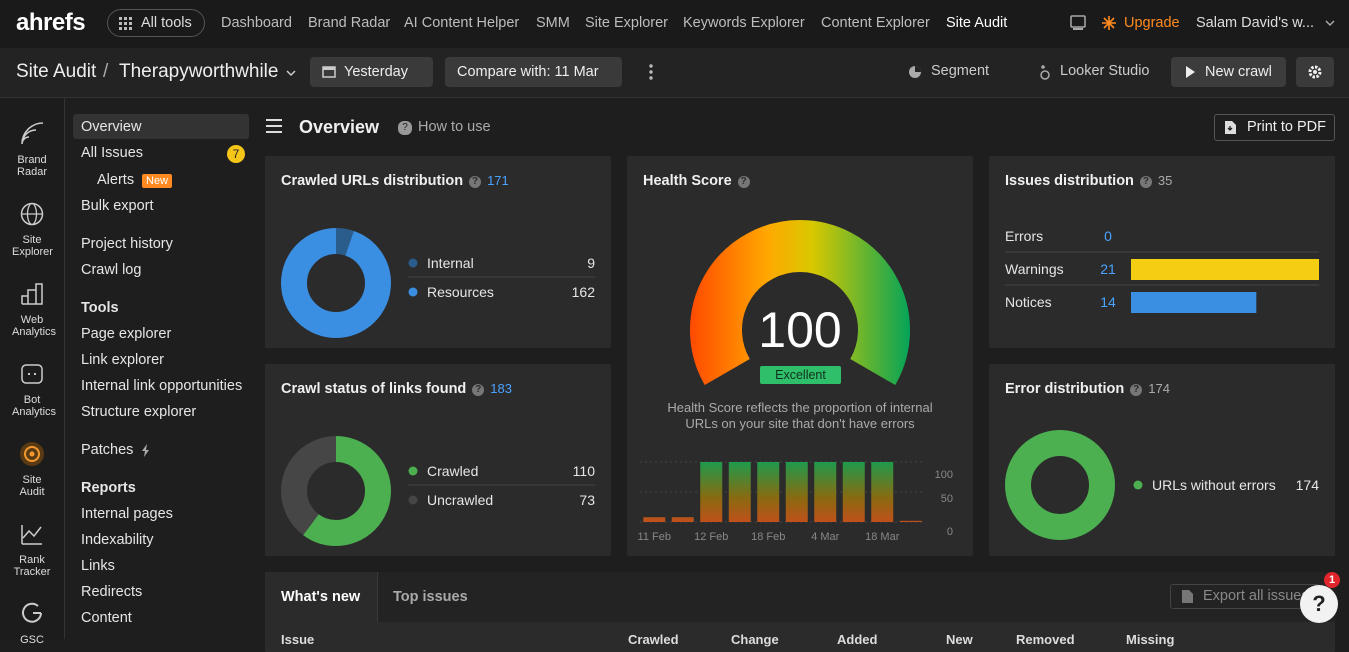 This screenshot has width=1349, height=652. What do you see at coordinates (977, 23) in the screenshot?
I see `nav-link-active: Site Audit` at bounding box center [977, 23].